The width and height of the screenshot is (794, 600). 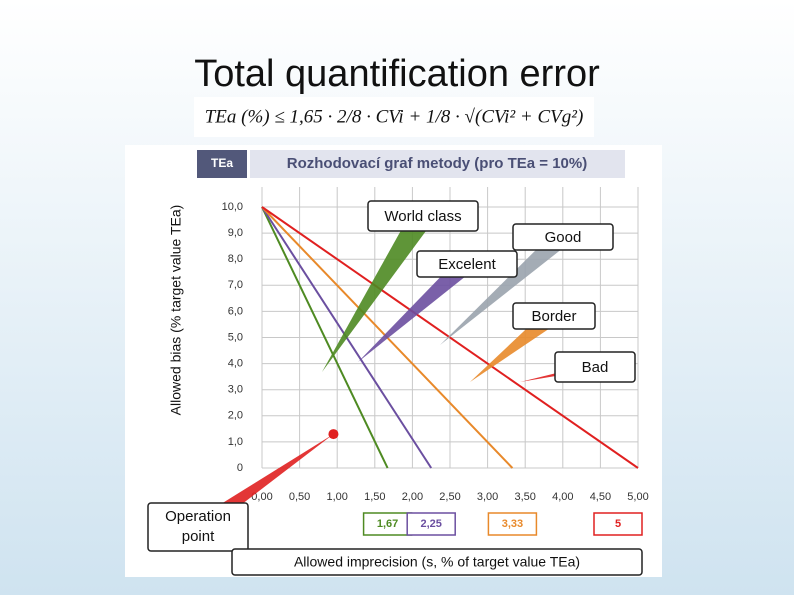 What do you see at coordinates (299, 497) in the screenshot?
I see `x-tick-label: 0,50` at bounding box center [299, 497].